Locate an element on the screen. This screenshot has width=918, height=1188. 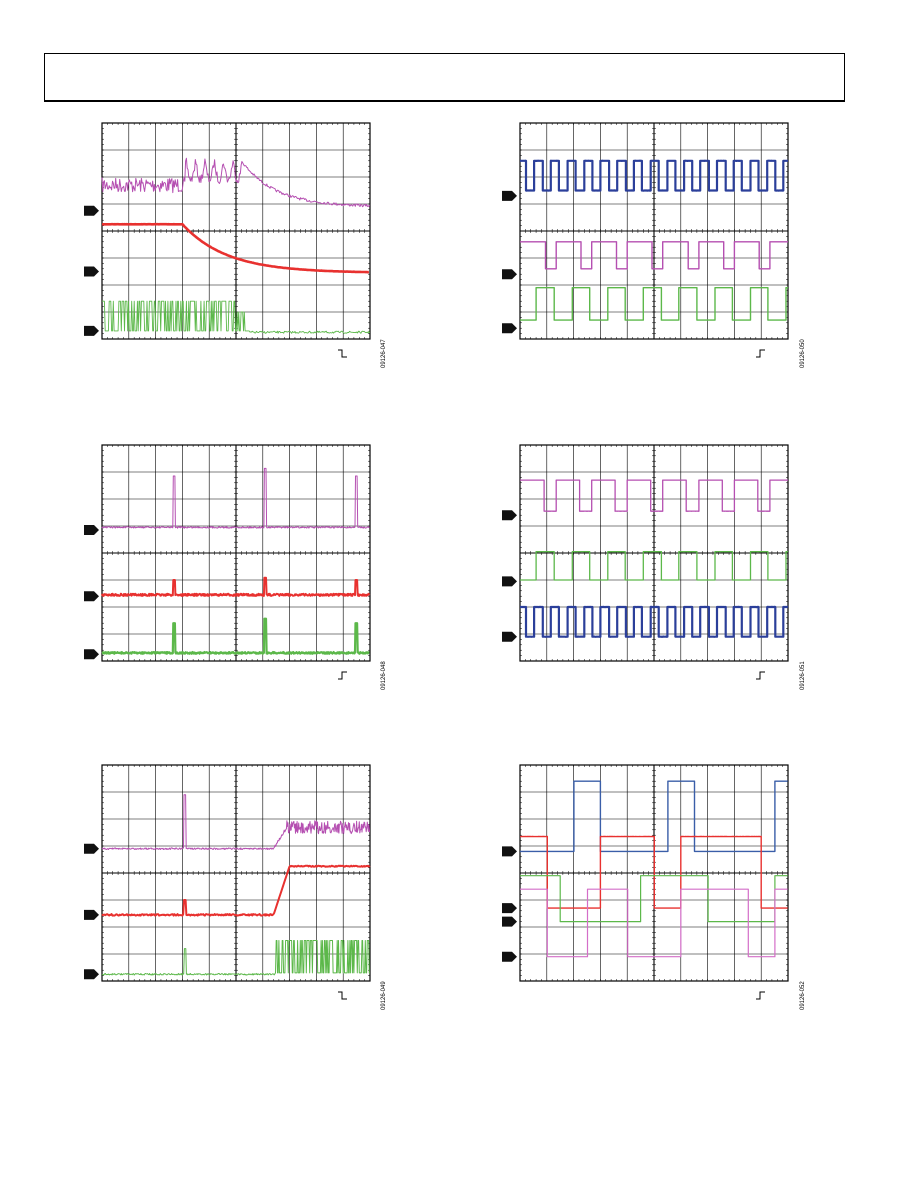
figure-id-6: 09126-052 is located at coordinates (803, 995).